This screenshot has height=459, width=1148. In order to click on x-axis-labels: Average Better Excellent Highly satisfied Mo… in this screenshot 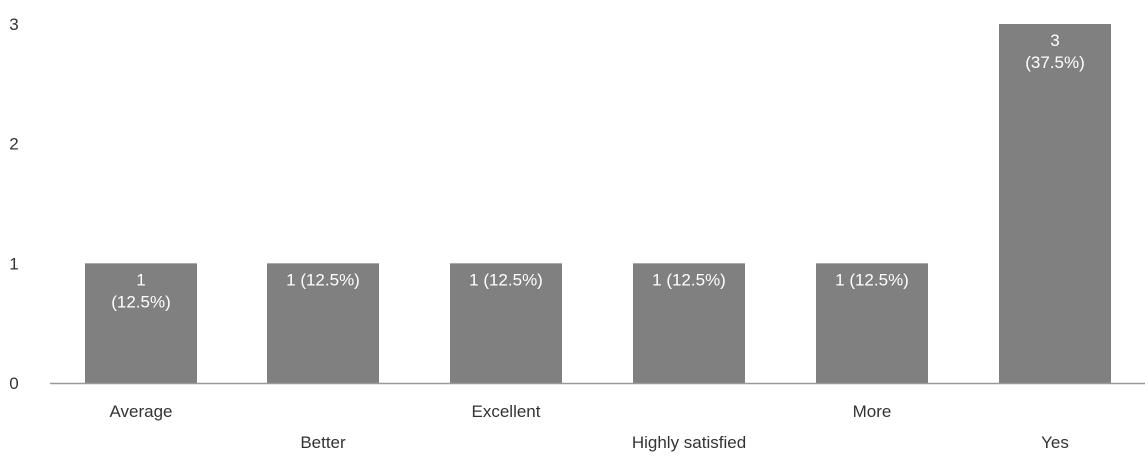, I will do `click(588, 427)`.